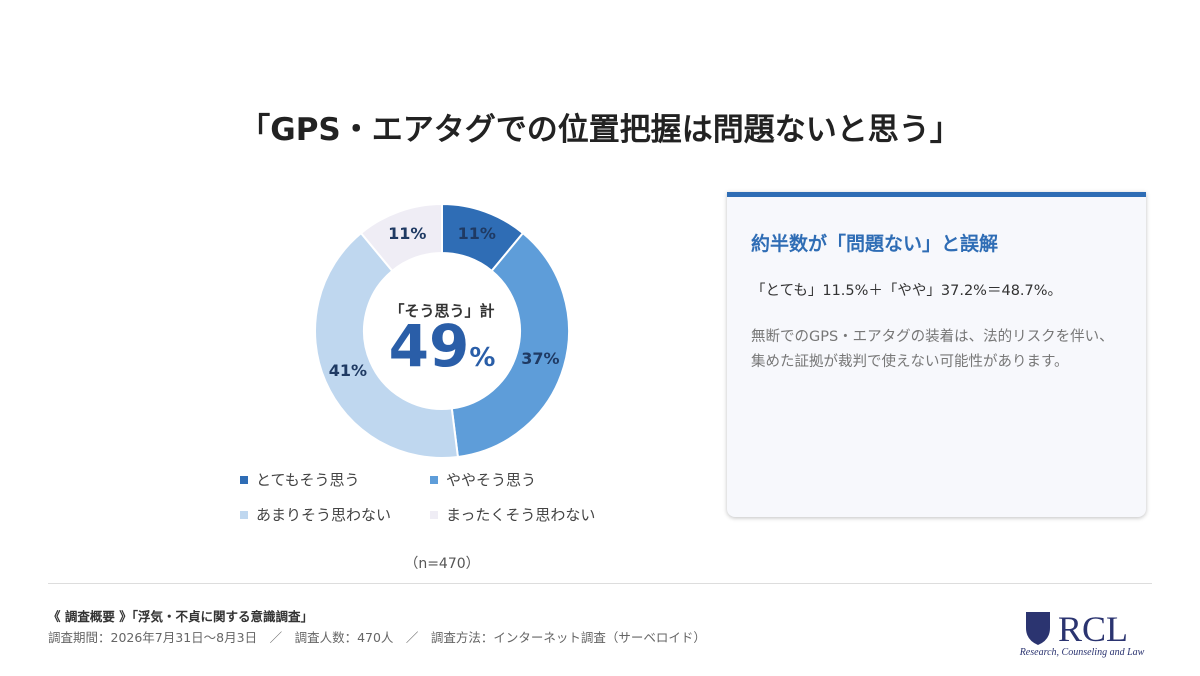  Describe the element at coordinates (875, 244) in the screenshot. I see `card-title: 約半数が「問題ない」と誤解` at that location.